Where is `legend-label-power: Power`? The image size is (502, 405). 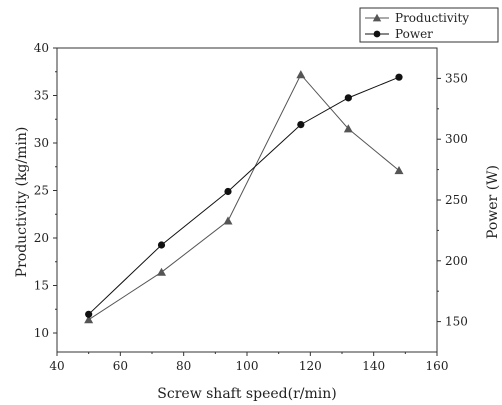
legend-label-power: Power is located at coordinates (414, 34).